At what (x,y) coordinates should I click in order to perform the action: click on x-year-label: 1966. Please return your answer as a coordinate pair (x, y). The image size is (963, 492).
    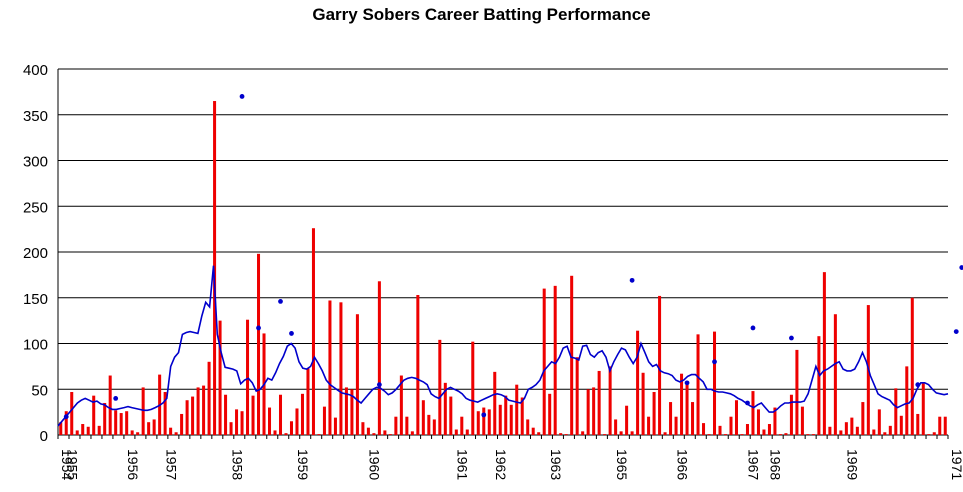
    Looking at the image, I should click on (682, 464).